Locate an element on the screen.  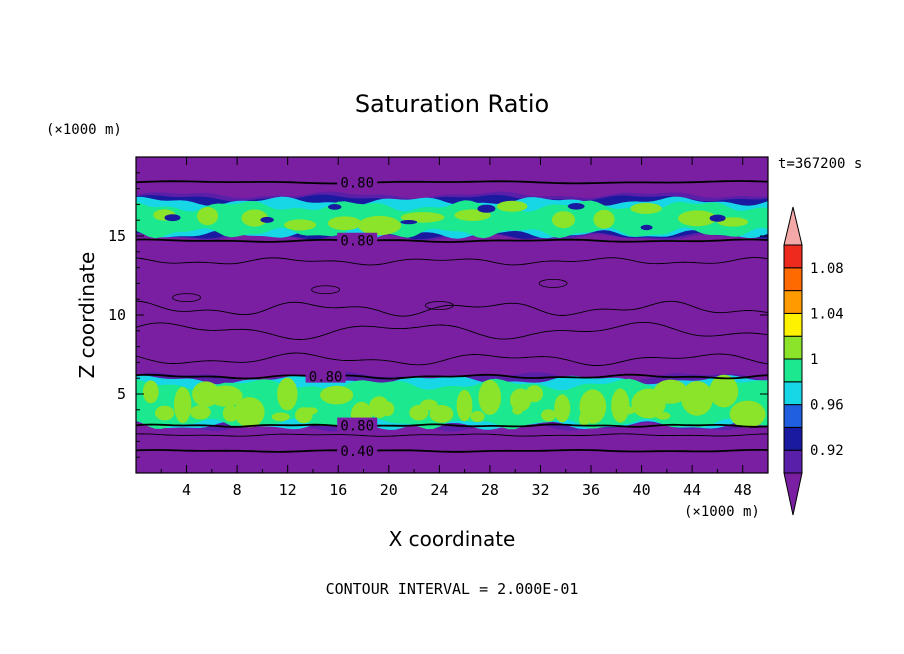
x-tick-label: 24 is located at coordinates (439, 490).